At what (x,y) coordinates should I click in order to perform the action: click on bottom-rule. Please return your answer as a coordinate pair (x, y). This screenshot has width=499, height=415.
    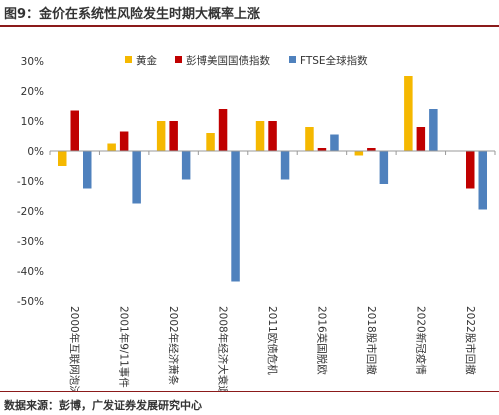
    Looking at the image, I should click on (249, 391).